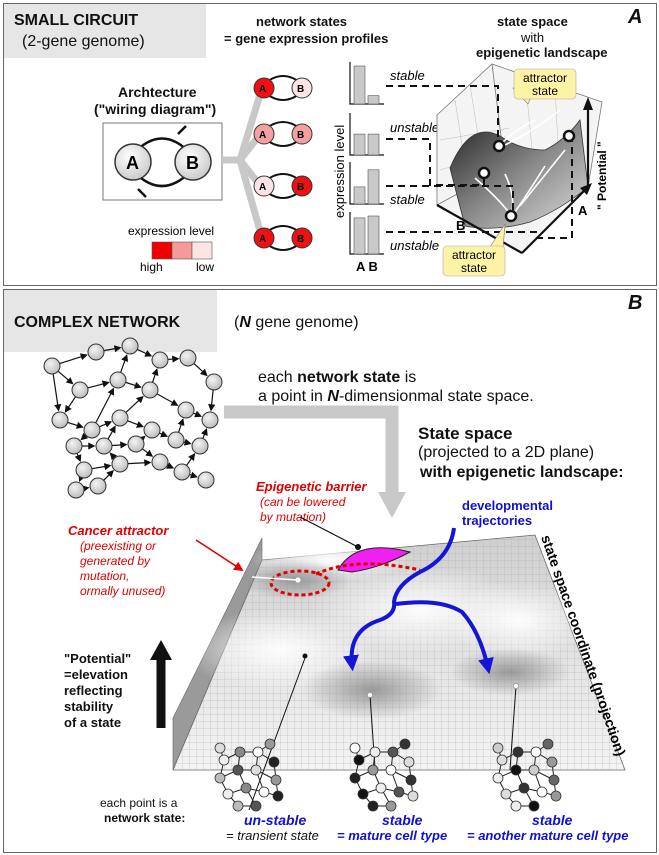  Describe the element at coordinates (479, 229) in the screenshot. I see `axis-b` at that location.